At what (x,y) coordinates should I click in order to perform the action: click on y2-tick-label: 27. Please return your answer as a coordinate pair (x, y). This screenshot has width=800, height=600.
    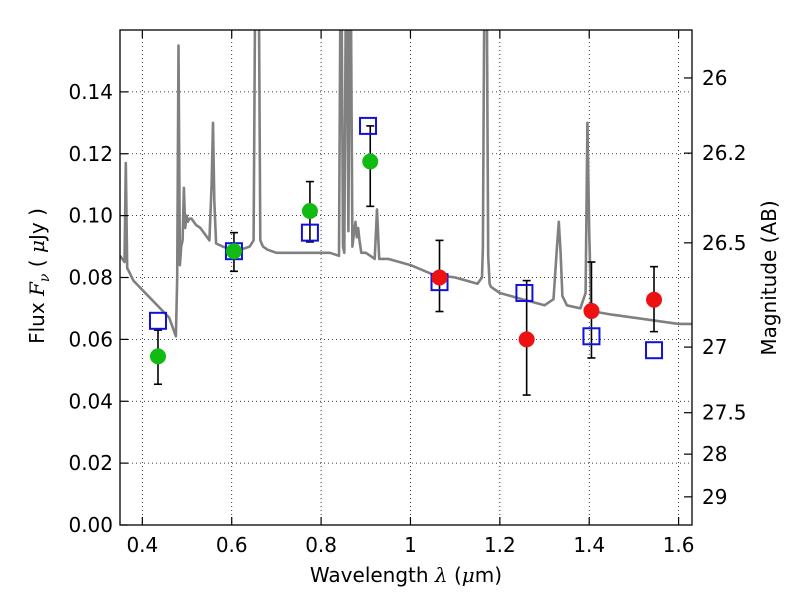
    Looking at the image, I should click on (714, 347).